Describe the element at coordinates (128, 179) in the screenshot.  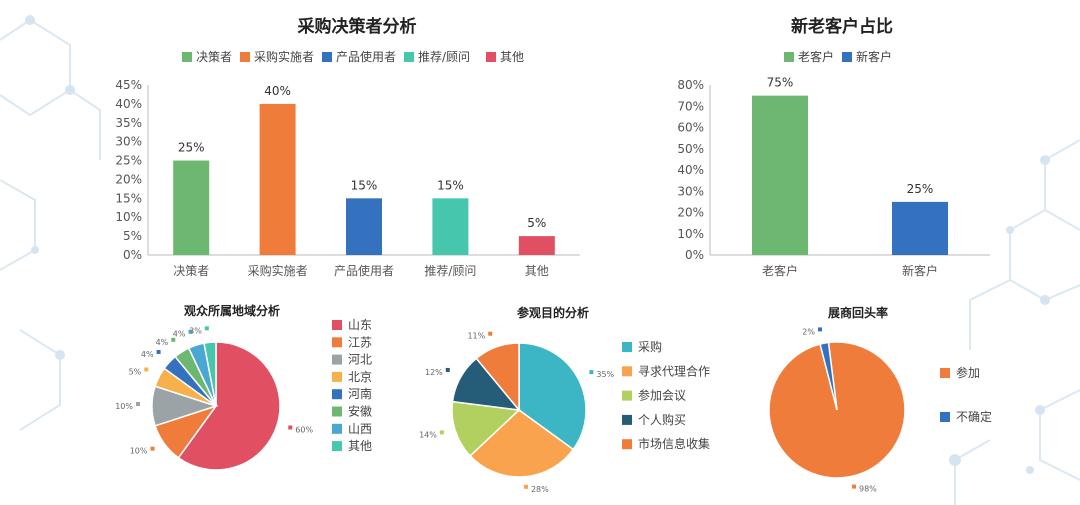
I see `y-tick-label: 20%` at that location.